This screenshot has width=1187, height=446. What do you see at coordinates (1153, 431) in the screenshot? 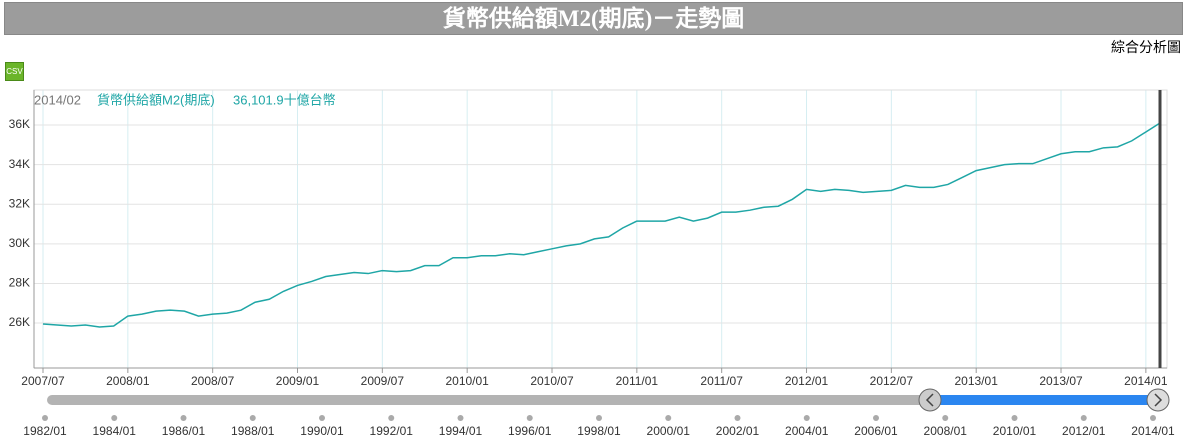
I see `navigator-label: 2014/01` at bounding box center [1153, 431].